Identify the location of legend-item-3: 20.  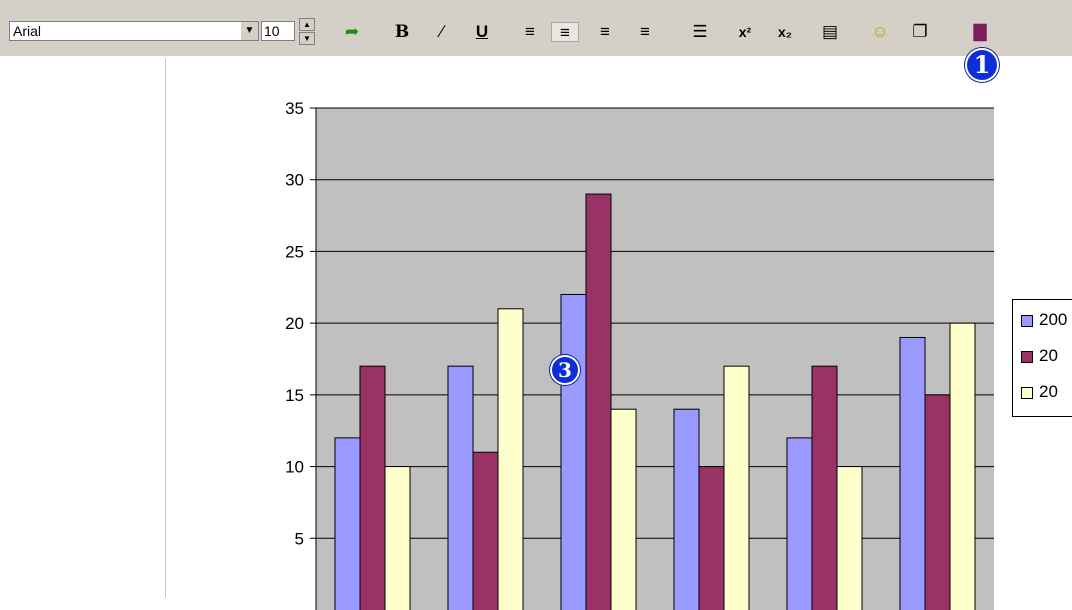
(1039, 392).